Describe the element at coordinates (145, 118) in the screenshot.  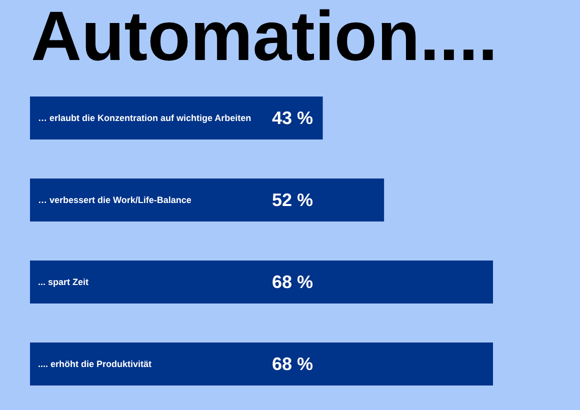
I see `y-tick-label: … erlaubt die Konzentration auf wichtige Arbeiten` at that location.